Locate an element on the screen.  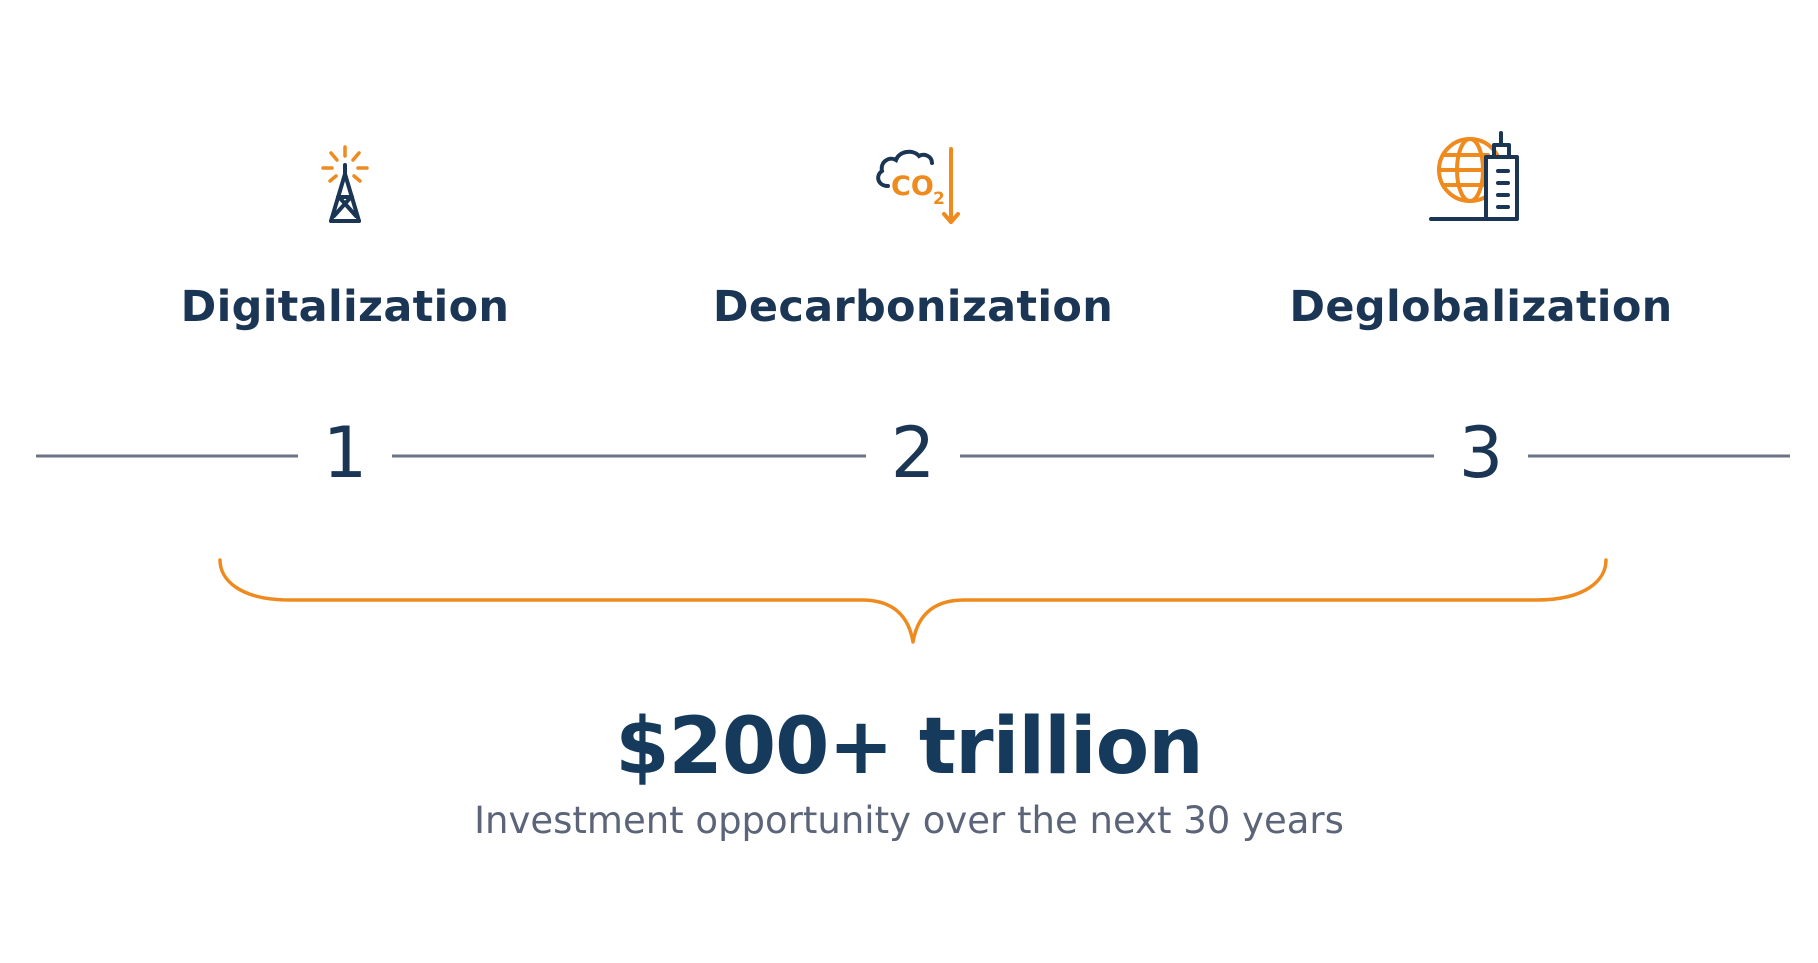
pillar-deglobalization: Deglobalization is located at coordinates (1481, 227).